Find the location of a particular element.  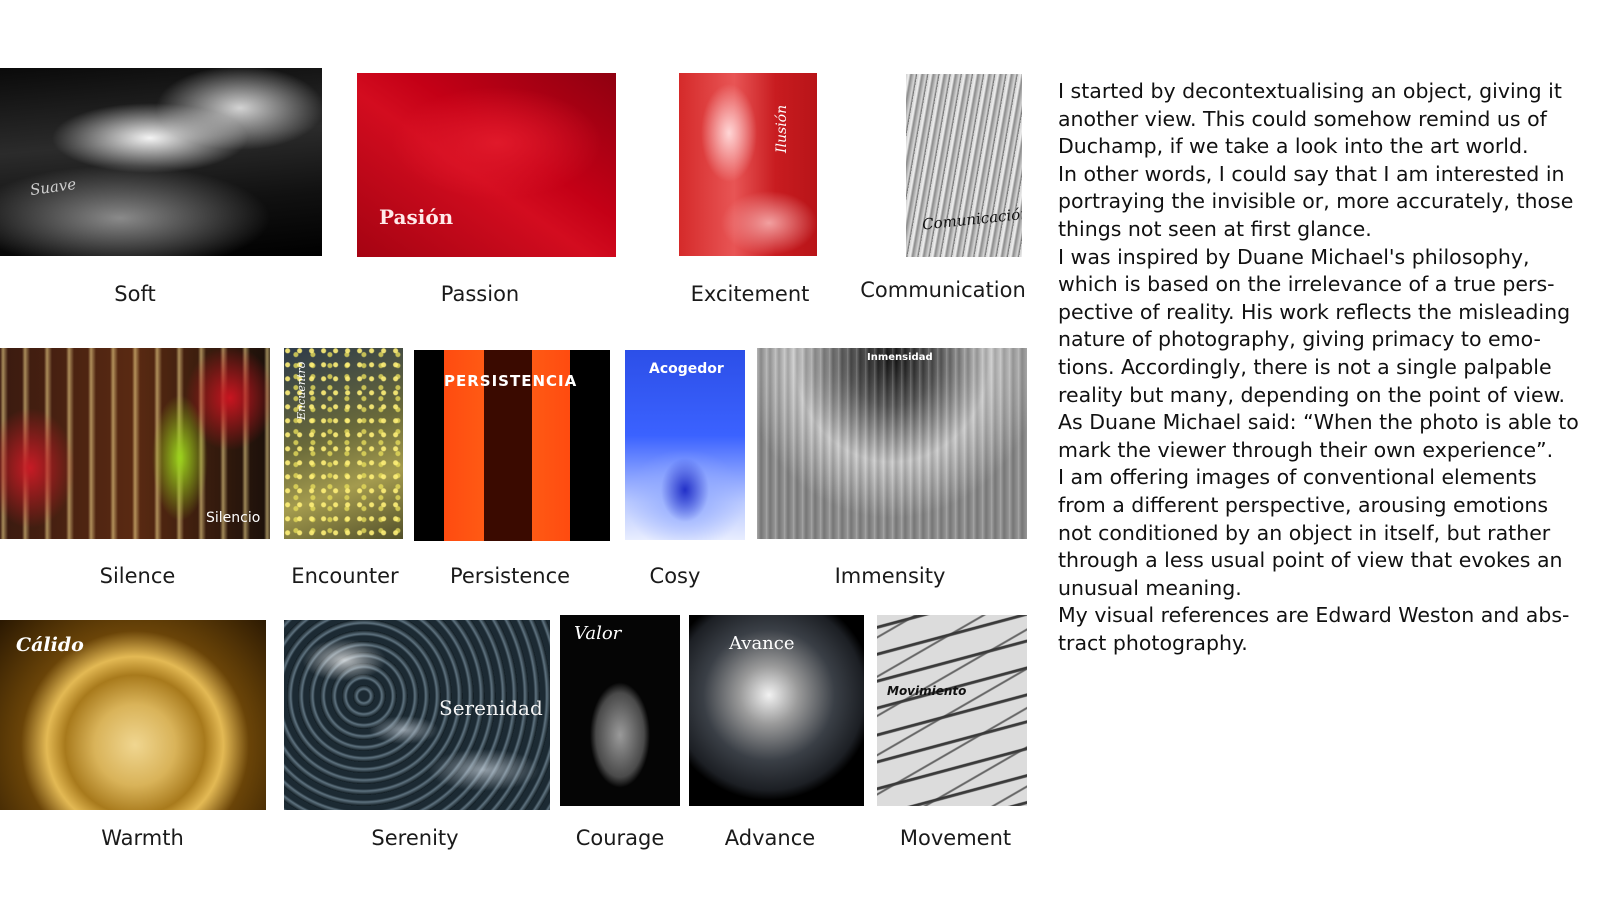

essay-line: tract photography. is located at coordinates (1153, 642).